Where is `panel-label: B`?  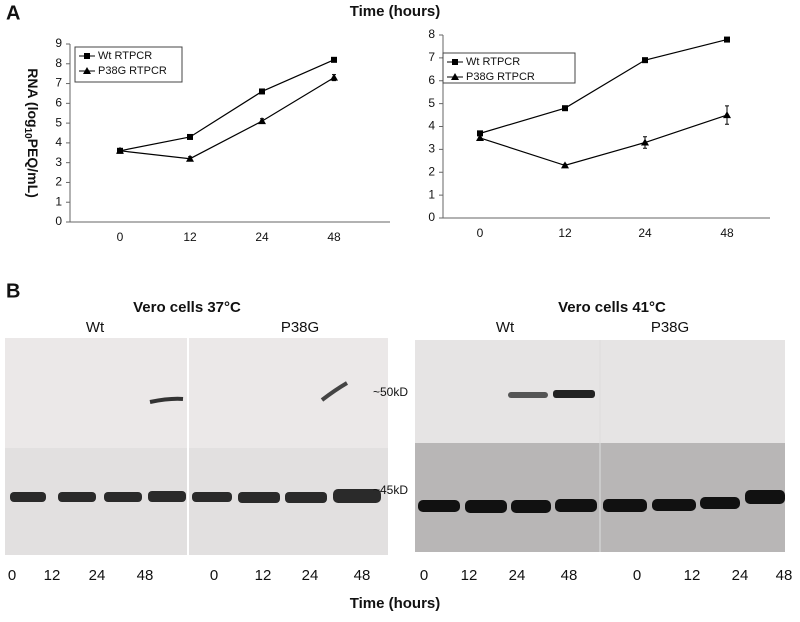
panel-label: B is located at coordinates (13, 291).